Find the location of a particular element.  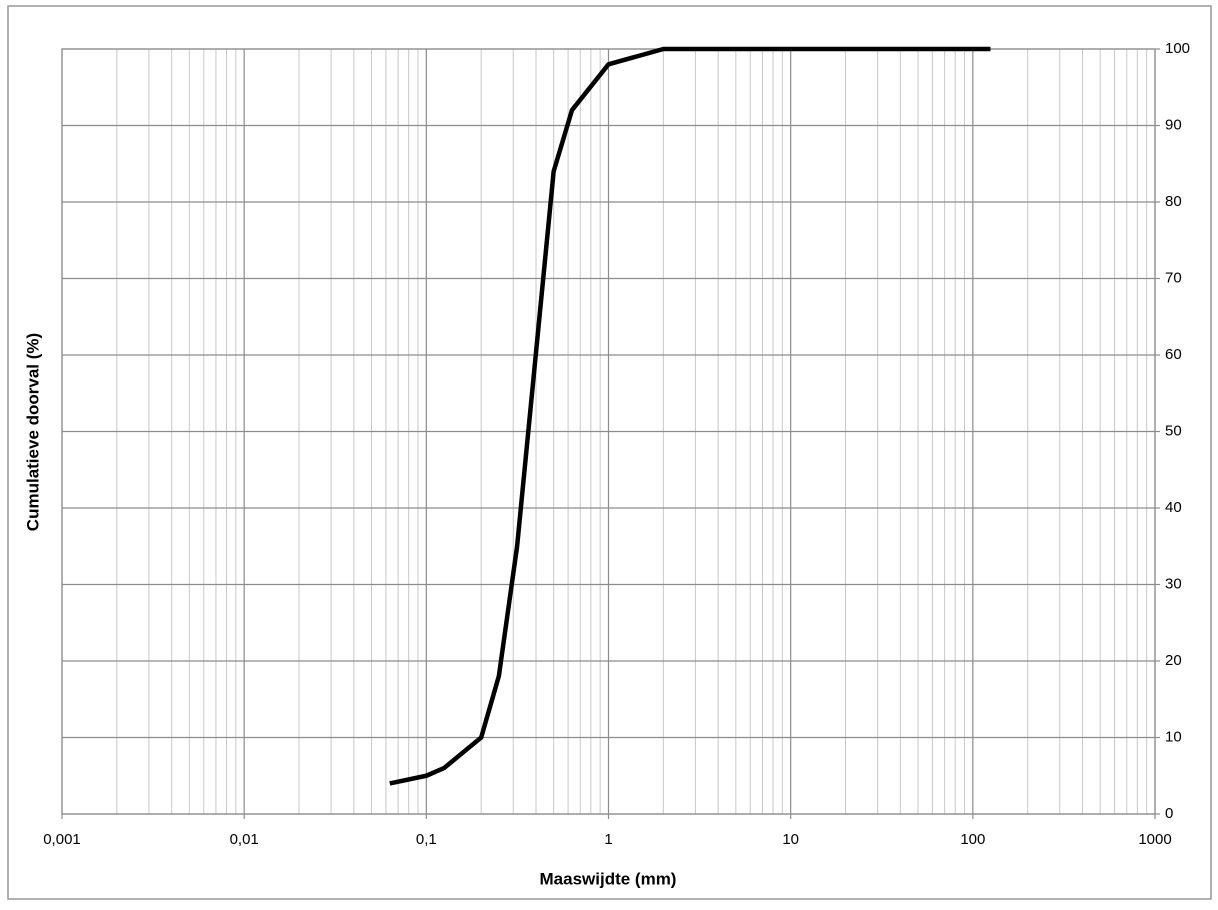

y-axis-title: Cumulatieve doorval (%) is located at coordinates (32, 432).